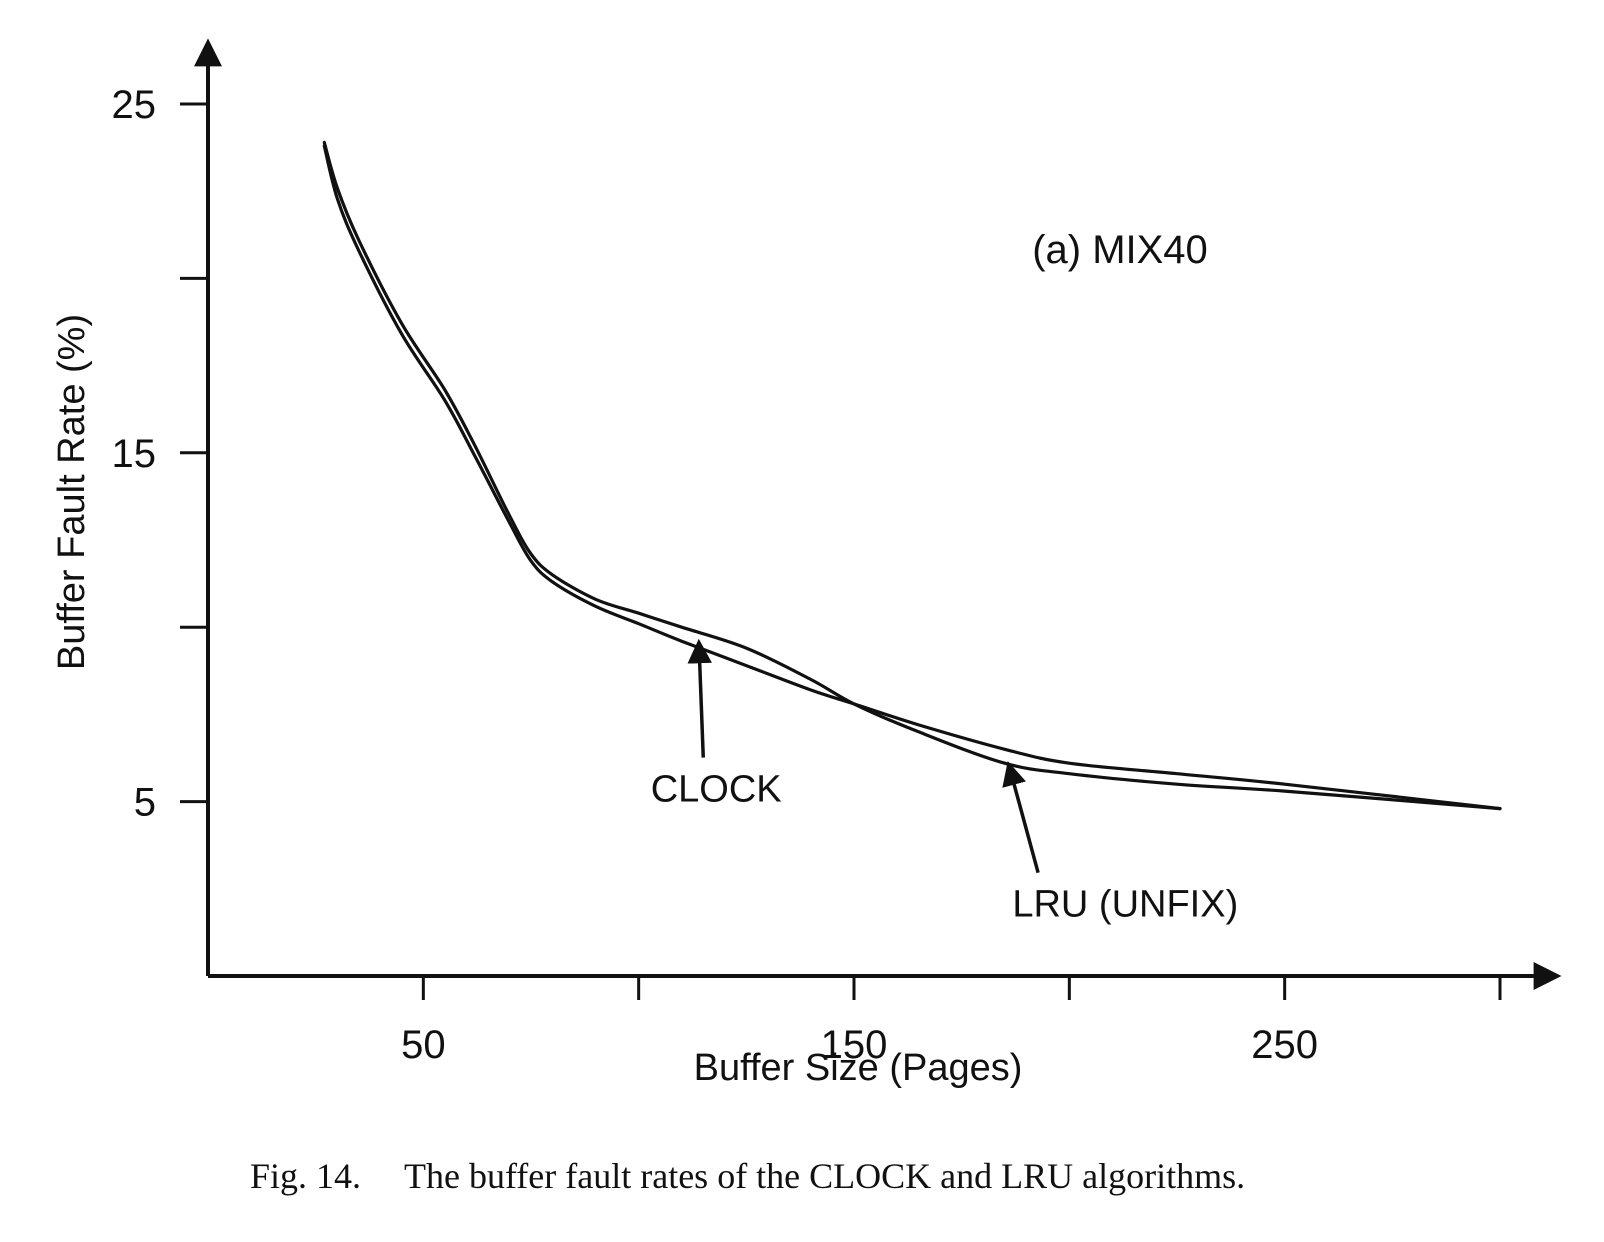 The width and height of the screenshot is (1604, 1242). Describe the element at coordinates (716, 790) in the screenshot. I see `annotation-label-clock: CLOCK` at that location.